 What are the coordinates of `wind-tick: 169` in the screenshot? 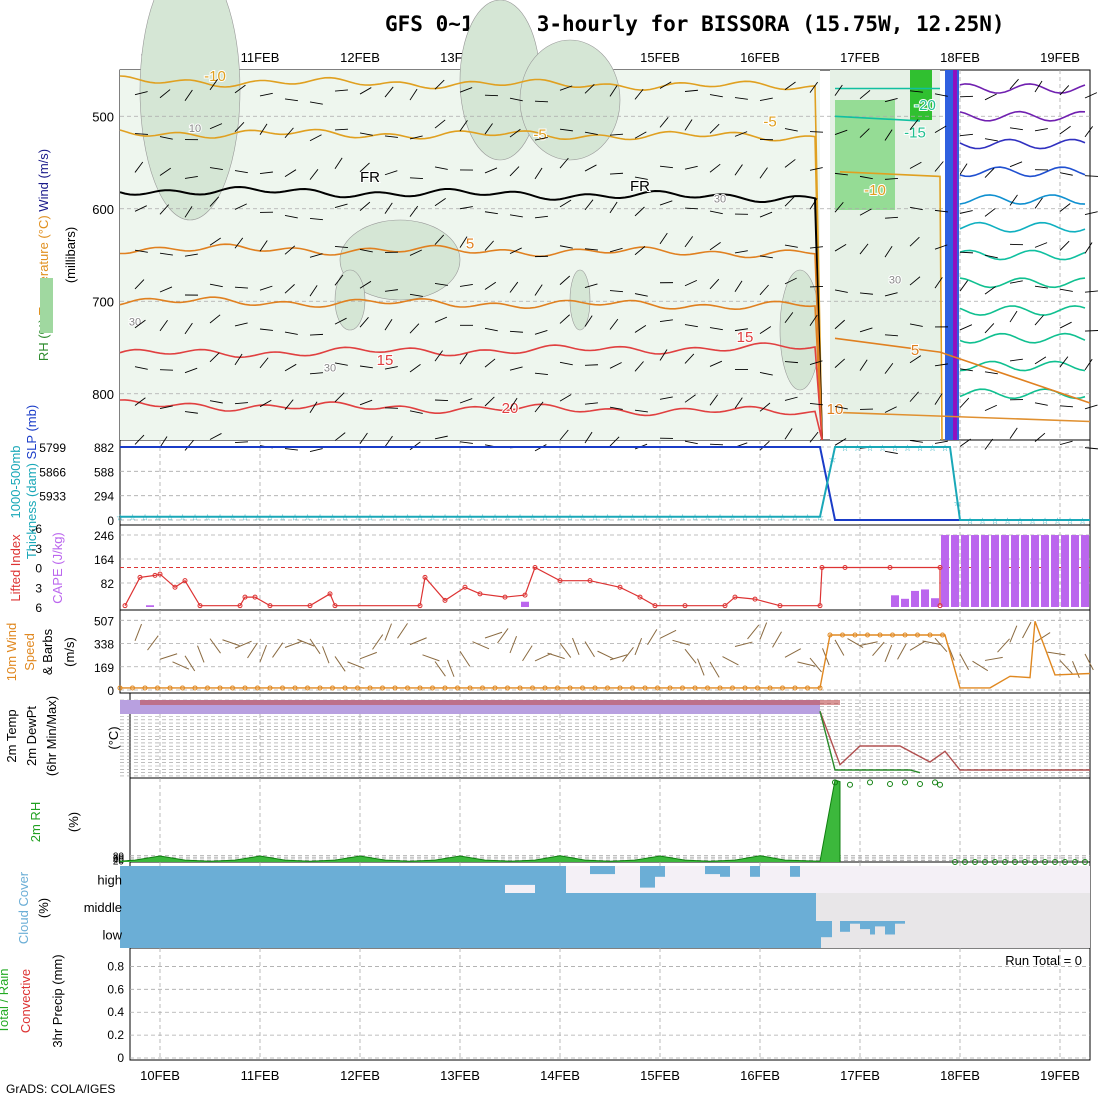 It's located at (104, 668).